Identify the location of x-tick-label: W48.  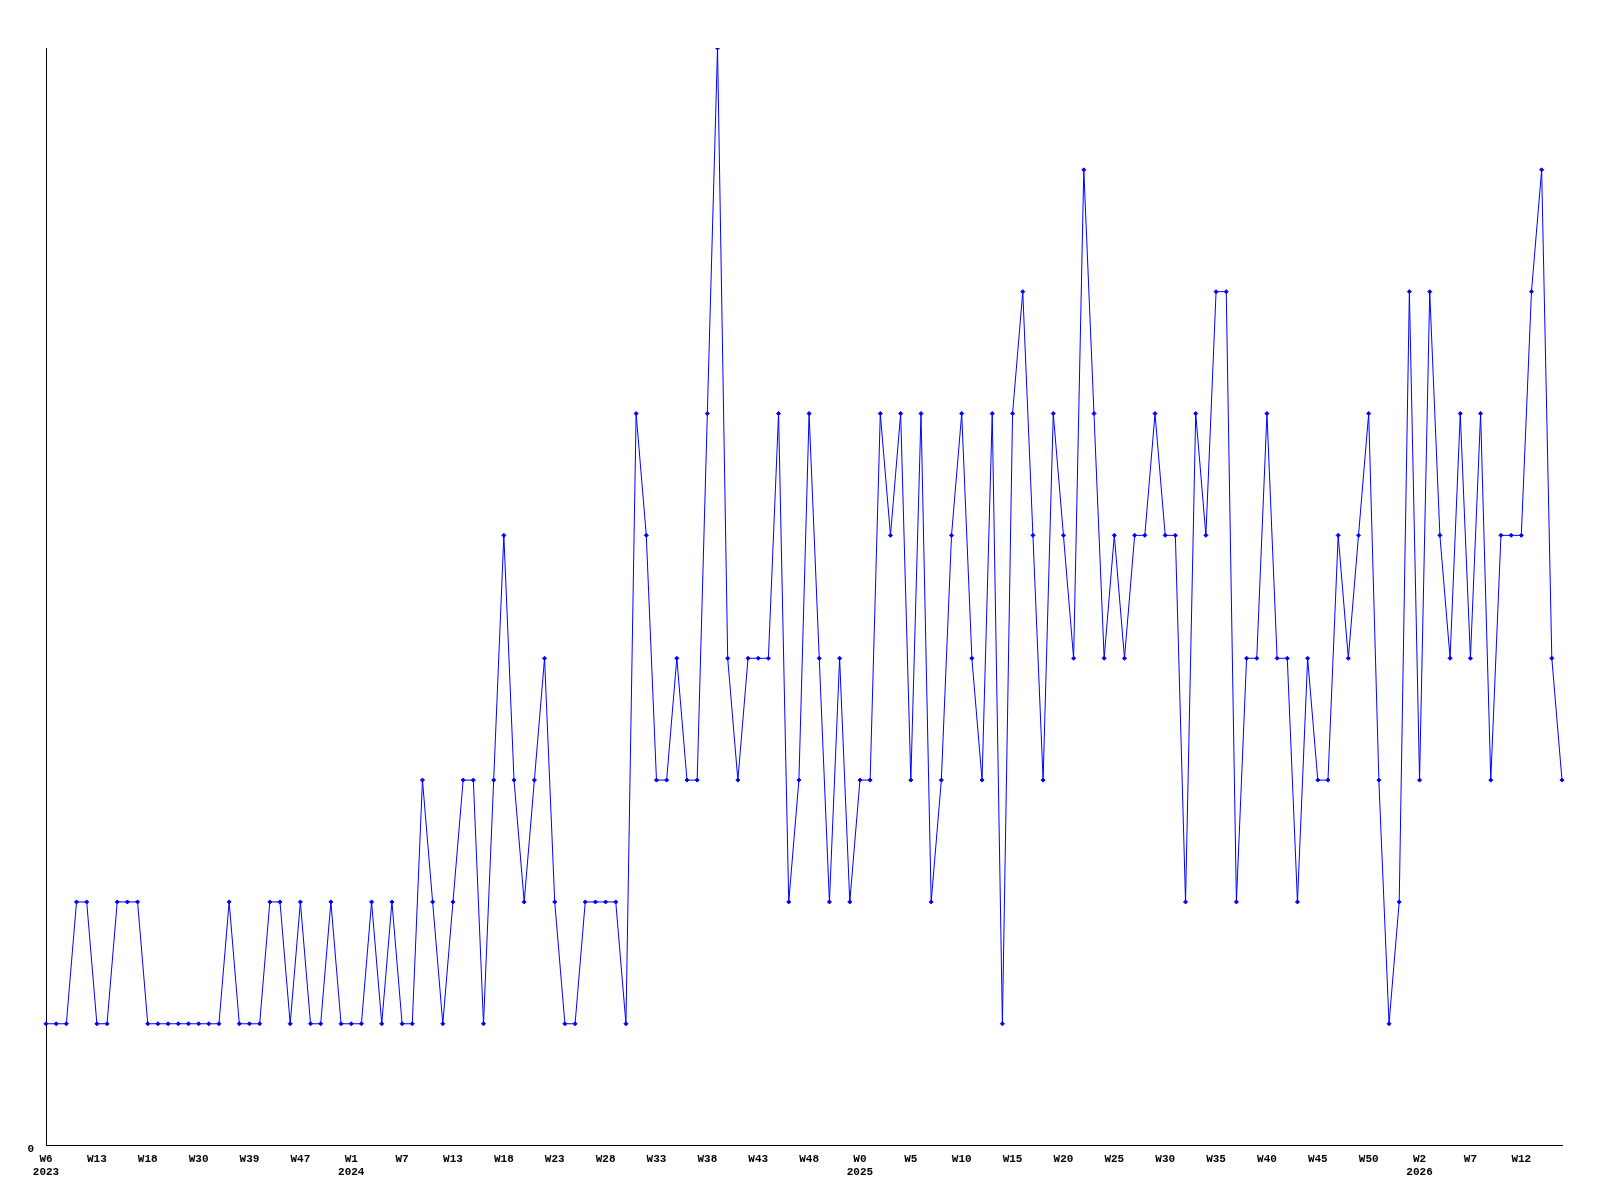
(809, 1158).